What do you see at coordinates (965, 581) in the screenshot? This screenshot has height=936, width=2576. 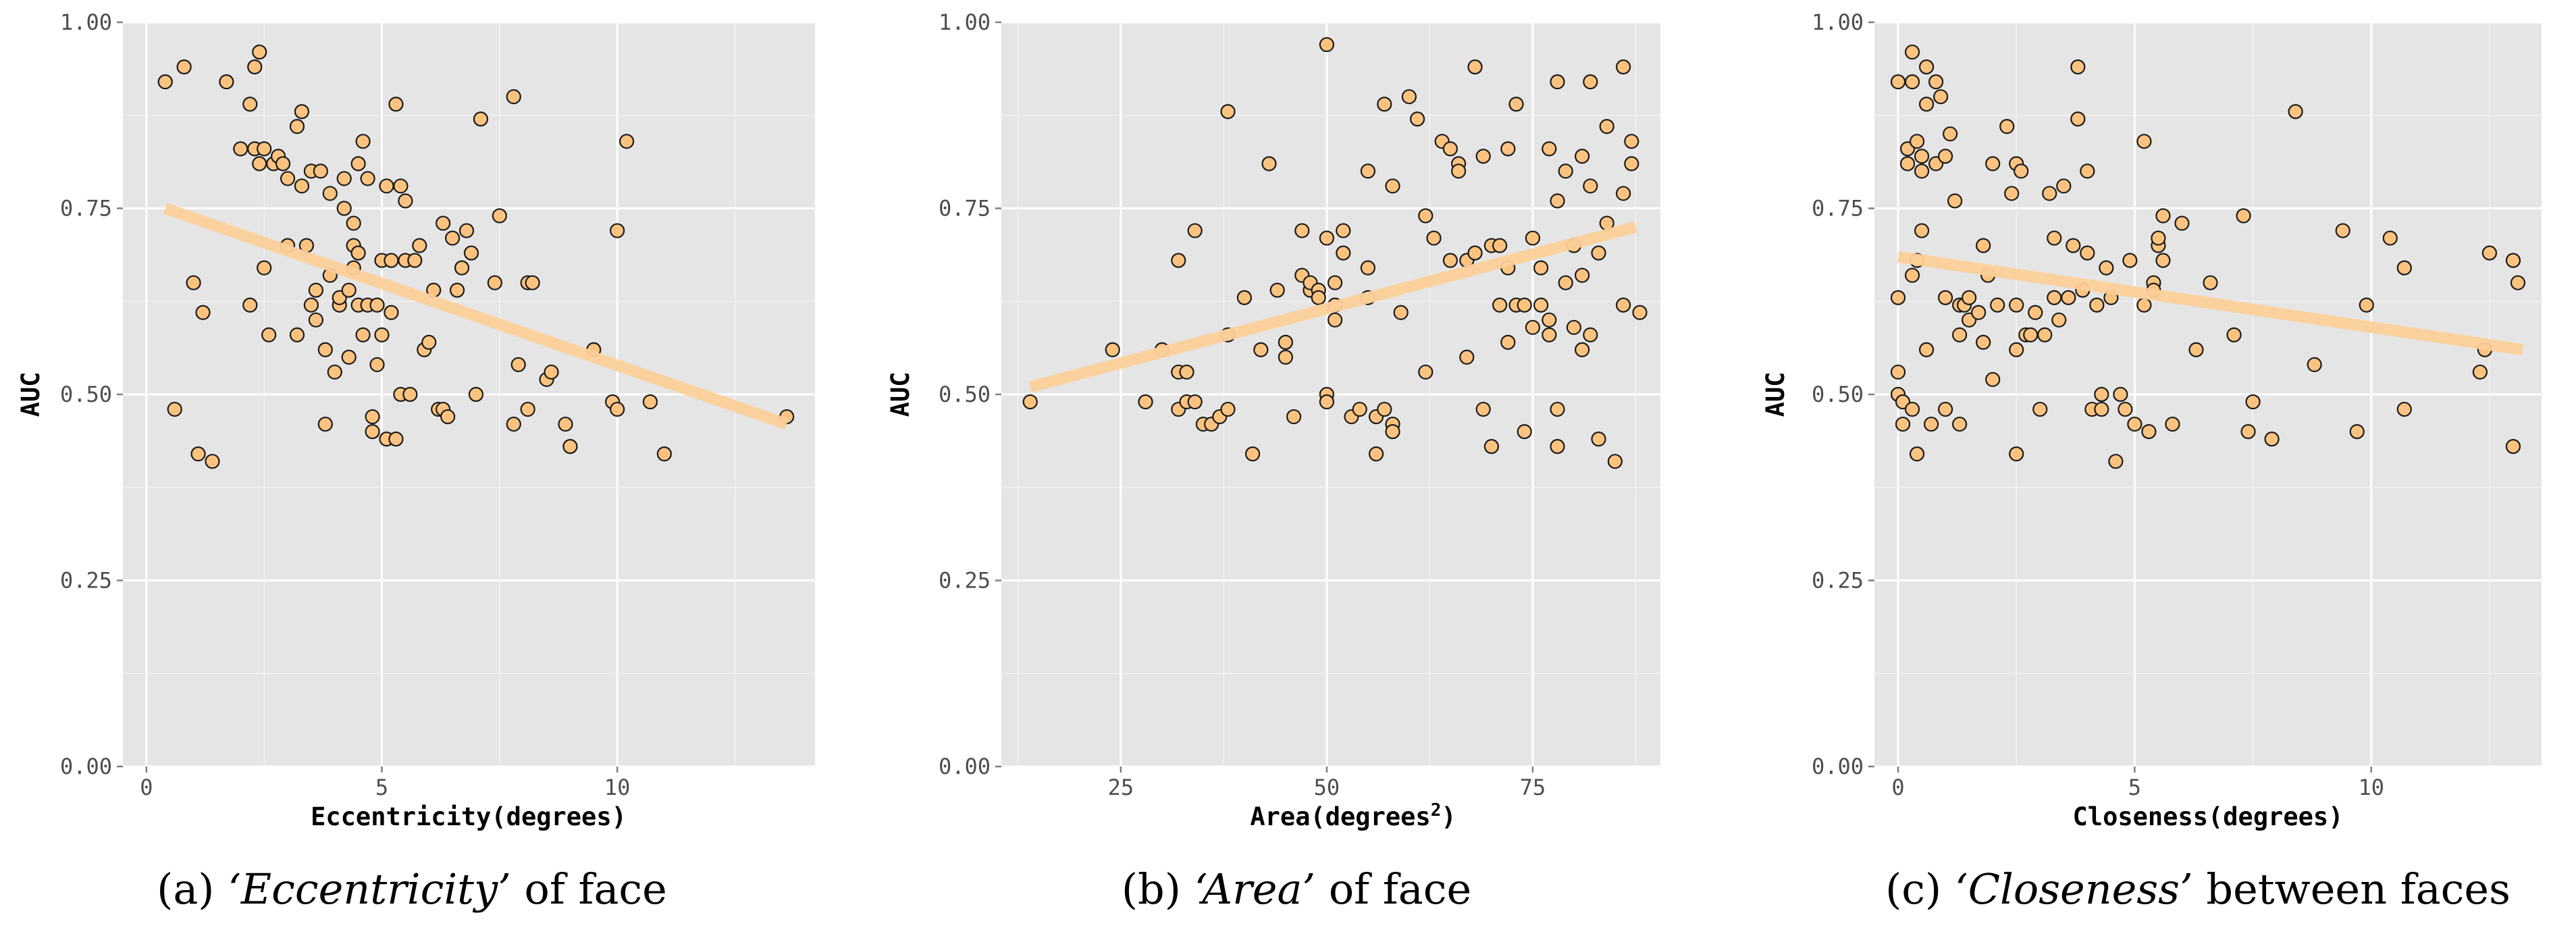 I see `y-tick-label: 0.25` at bounding box center [965, 581].